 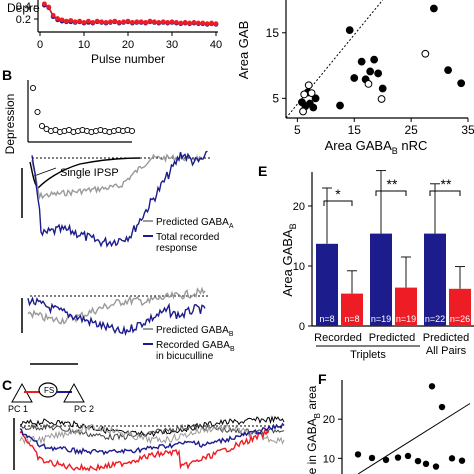 What do you see at coordinates (467, 130) in the screenshot?
I see `panel-d-xtick: 35` at bounding box center [467, 130].